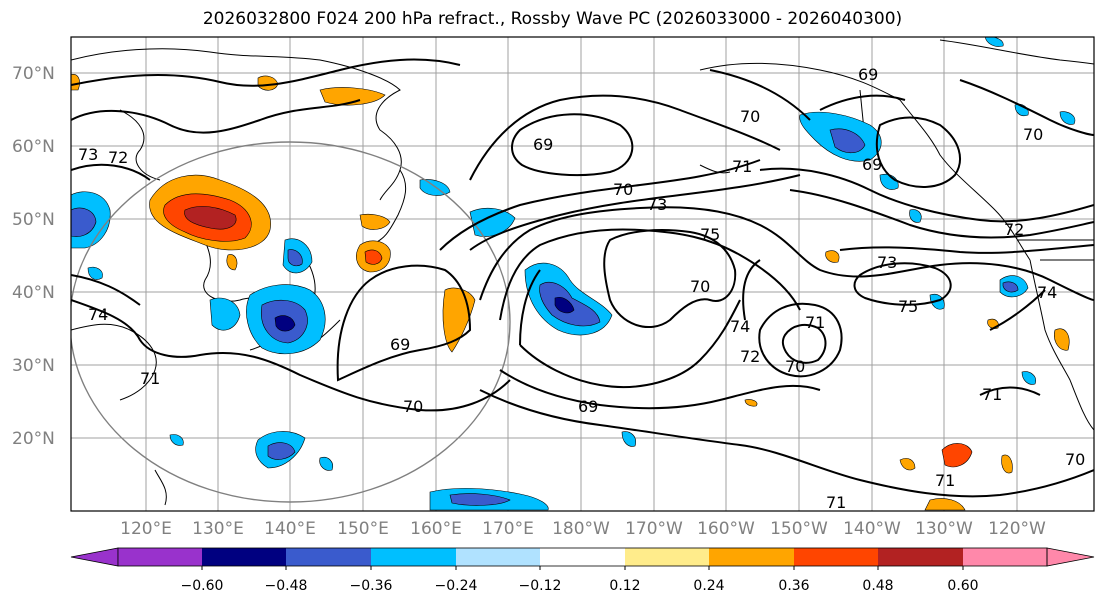 Image resolution: width=1105 pixels, height=604 pixels. Describe the element at coordinates (33, 220) in the screenshot. I see `lat-label: 50°N` at that location.